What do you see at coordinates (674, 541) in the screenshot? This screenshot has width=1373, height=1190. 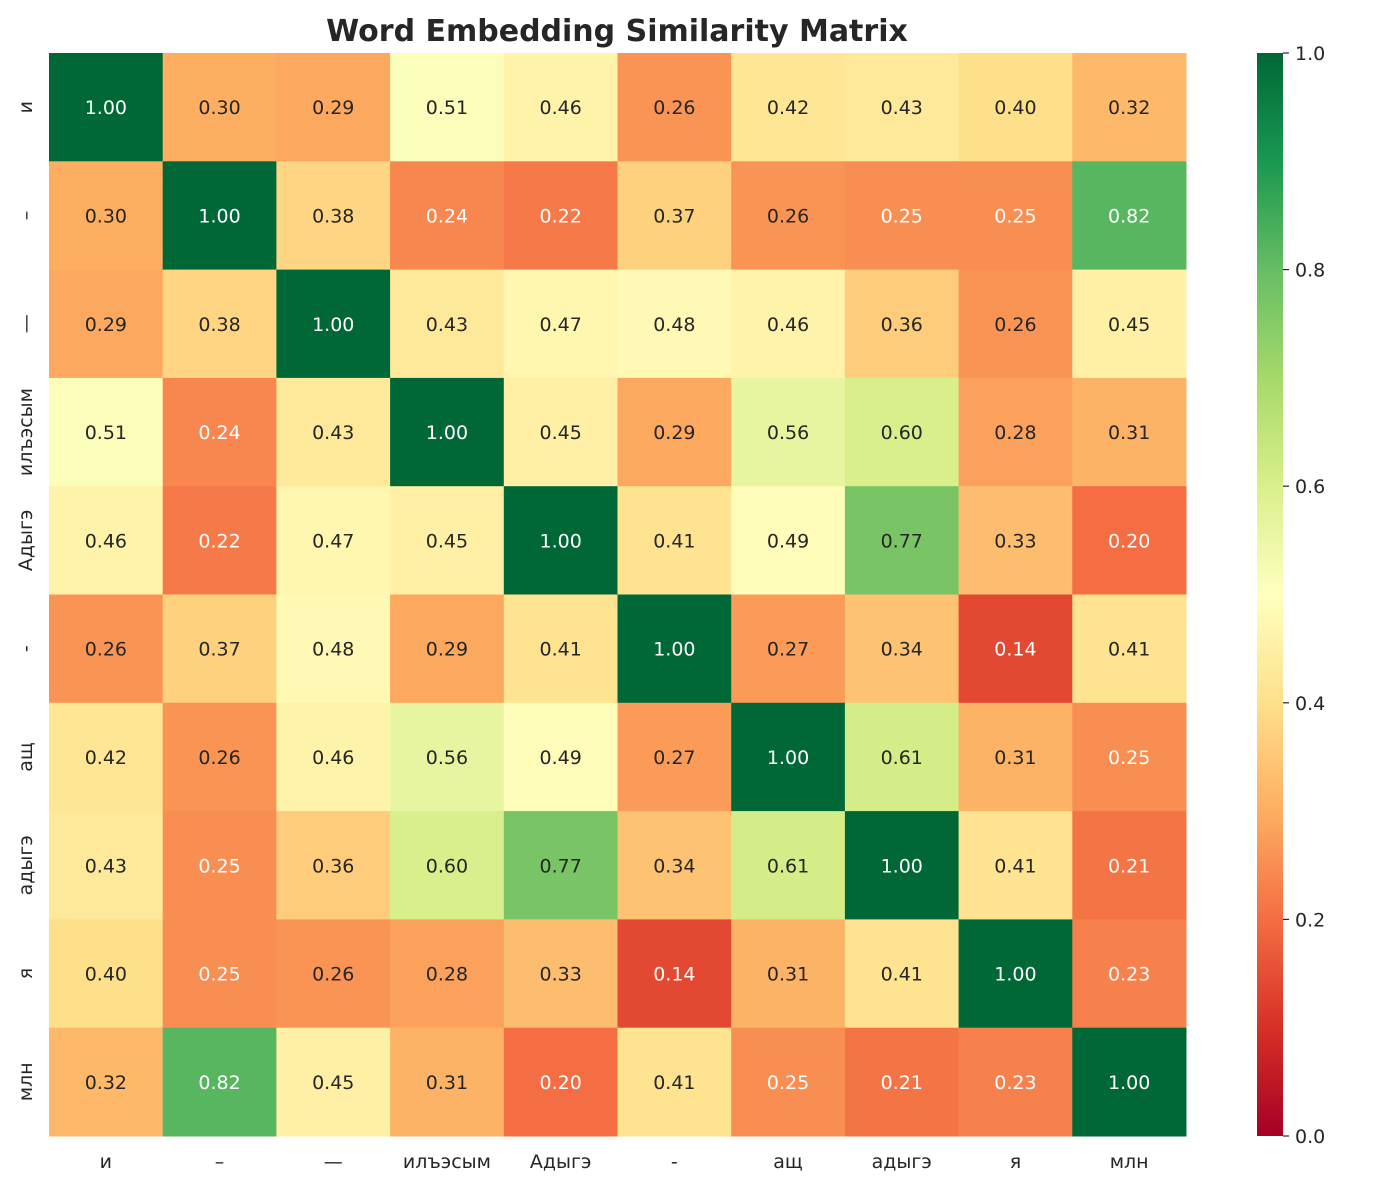 I see `cell-value-label: 0.41` at bounding box center [674, 541].